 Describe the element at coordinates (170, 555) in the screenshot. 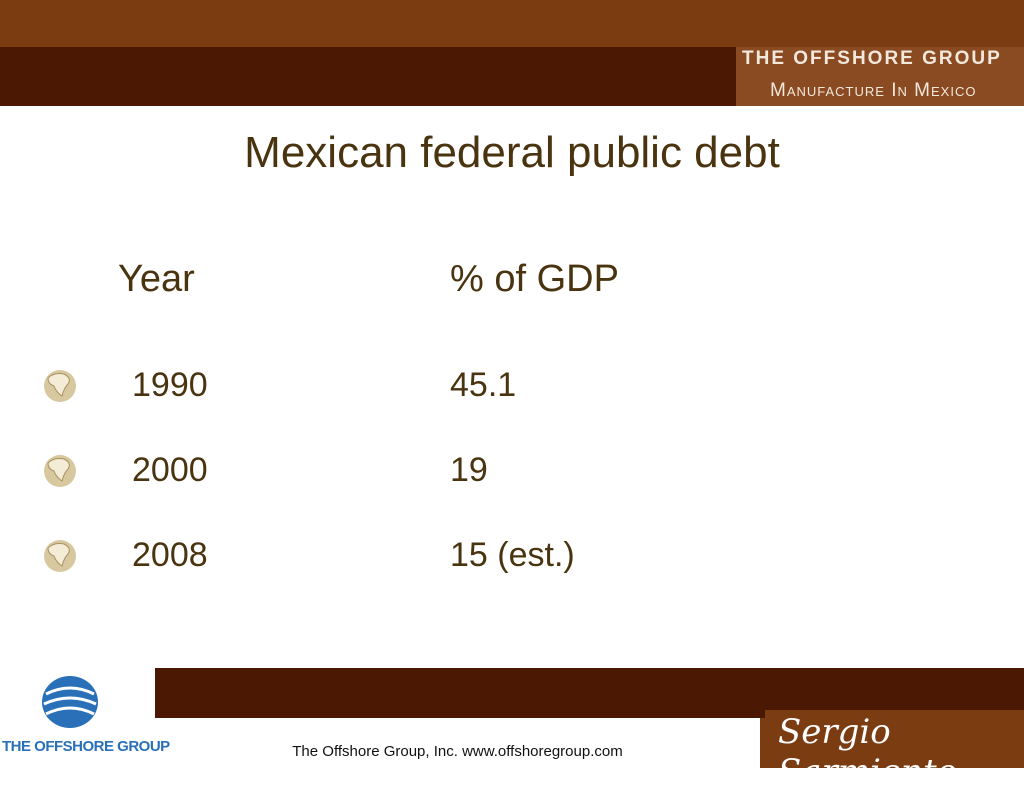

I see `year-cell: 2008` at that location.